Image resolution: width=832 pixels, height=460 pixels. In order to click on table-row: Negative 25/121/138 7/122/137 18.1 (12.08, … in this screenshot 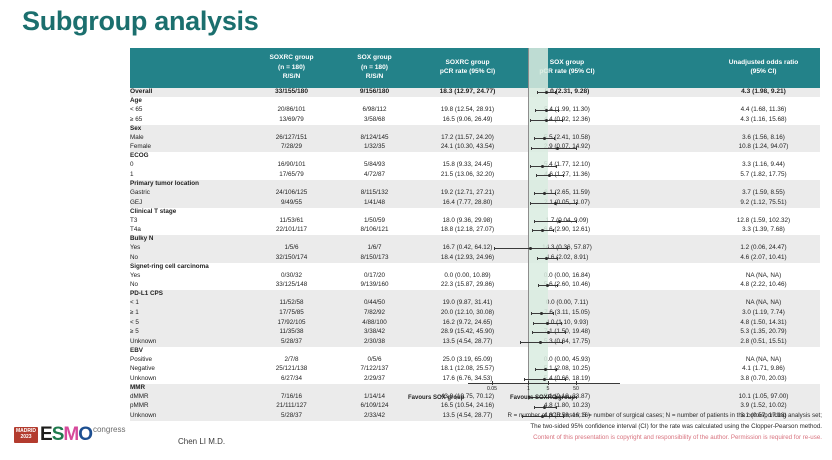, I will do `click(475, 369)`.